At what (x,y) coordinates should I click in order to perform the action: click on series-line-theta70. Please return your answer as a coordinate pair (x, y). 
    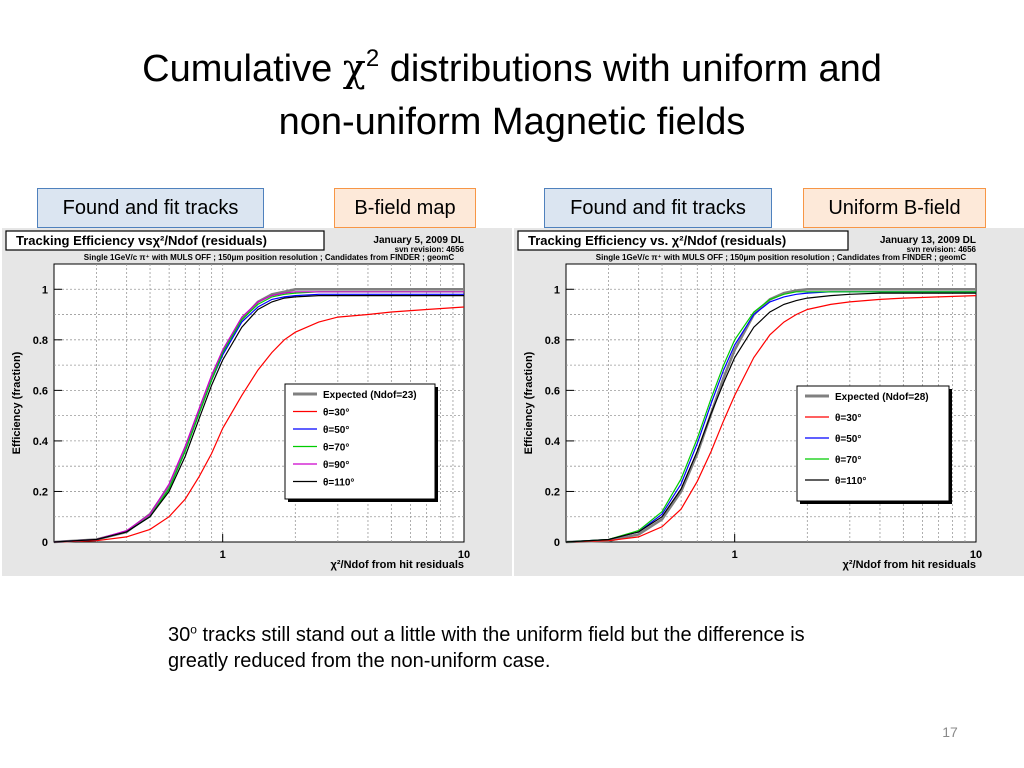
    Looking at the image, I should click on (770, 417).